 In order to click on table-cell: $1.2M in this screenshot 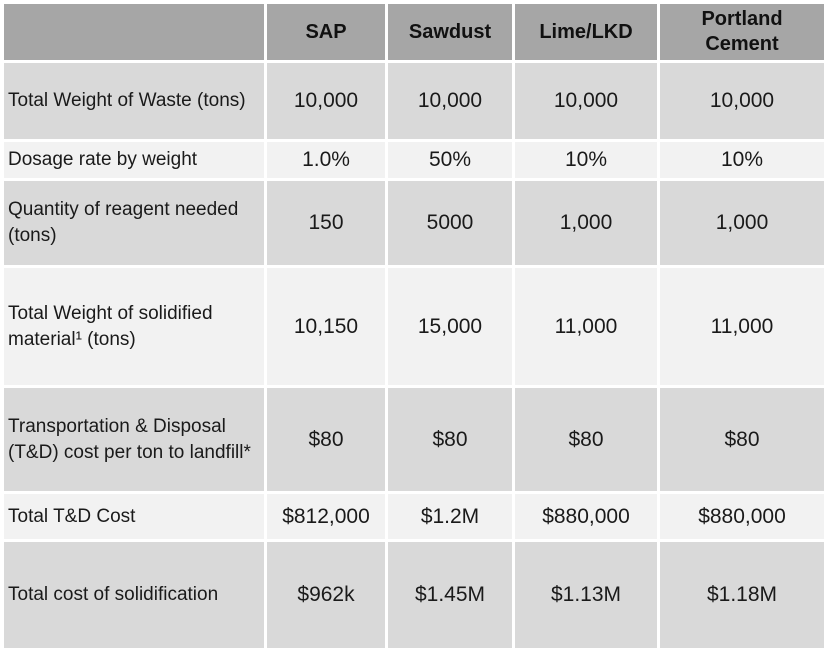, I will do `click(450, 516)`.